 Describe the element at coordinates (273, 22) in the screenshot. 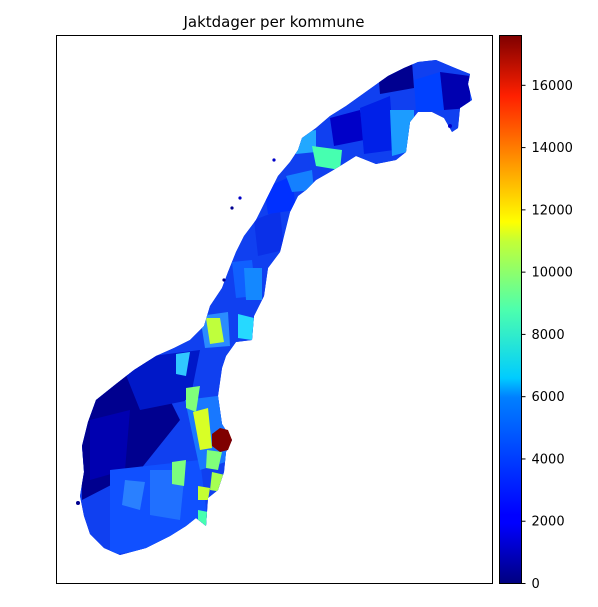

I see `chart-title: Jaktdager per kommune` at that location.